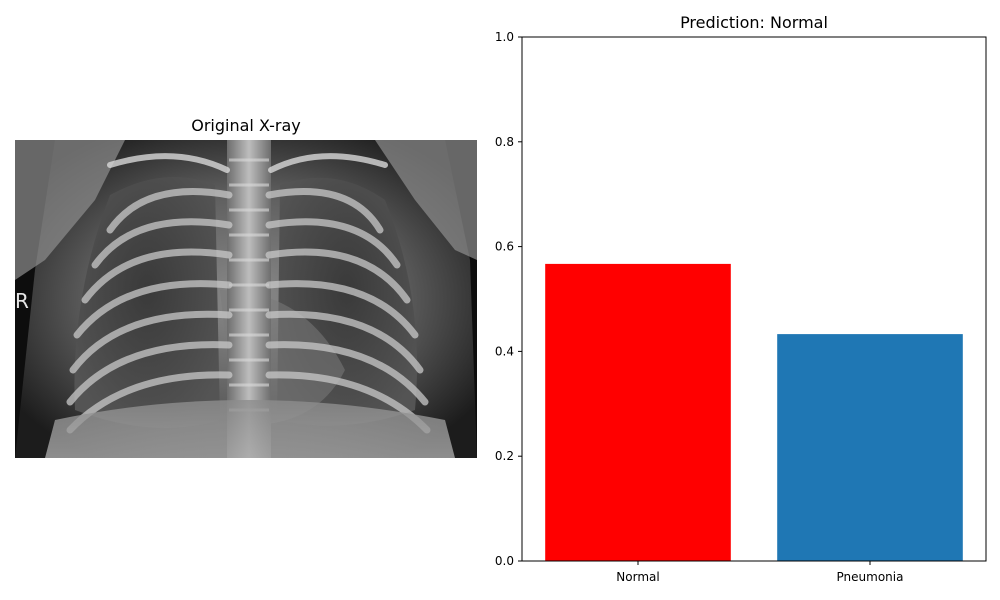 The image size is (1000, 600). What do you see at coordinates (504, 456) in the screenshot?
I see `y-tick-label: 0.2` at bounding box center [504, 456].